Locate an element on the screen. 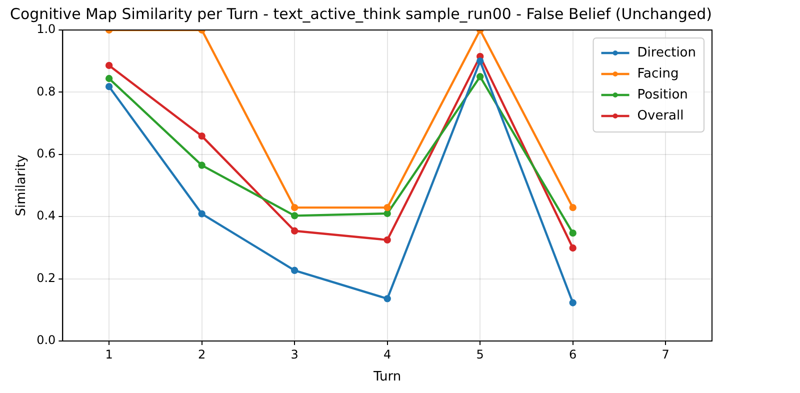  y-tick-label: 0.2 is located at coordinates (46, 277).